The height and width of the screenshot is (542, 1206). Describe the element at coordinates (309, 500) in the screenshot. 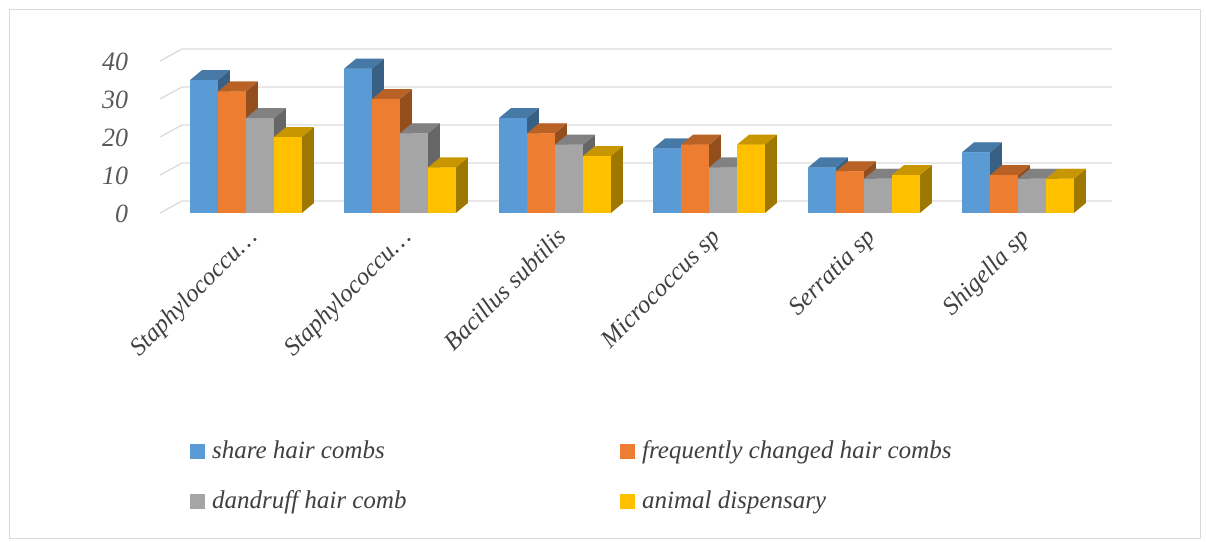

I see `legend-label: dandruff hair comb` at that location.